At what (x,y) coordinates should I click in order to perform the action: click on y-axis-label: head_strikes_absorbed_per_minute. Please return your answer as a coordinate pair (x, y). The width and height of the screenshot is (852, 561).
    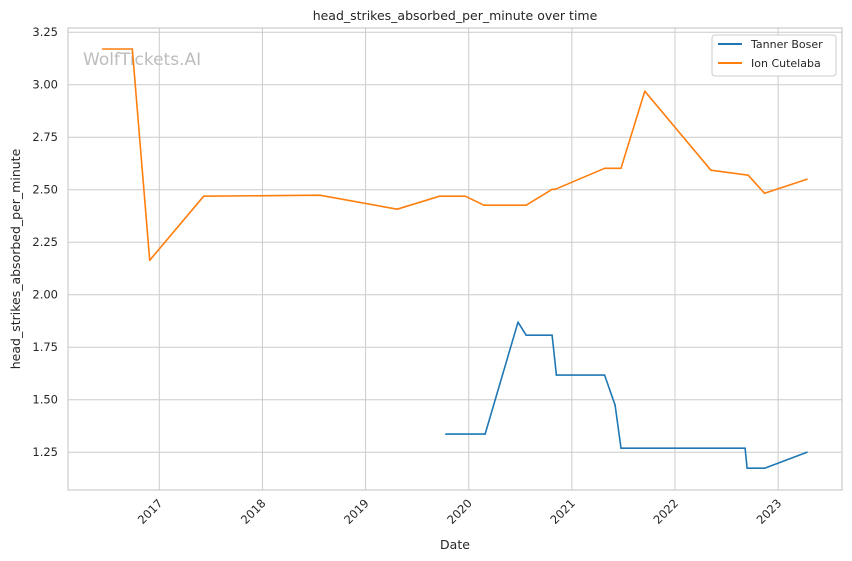
    Looking at the image, I should click on (15, 258).